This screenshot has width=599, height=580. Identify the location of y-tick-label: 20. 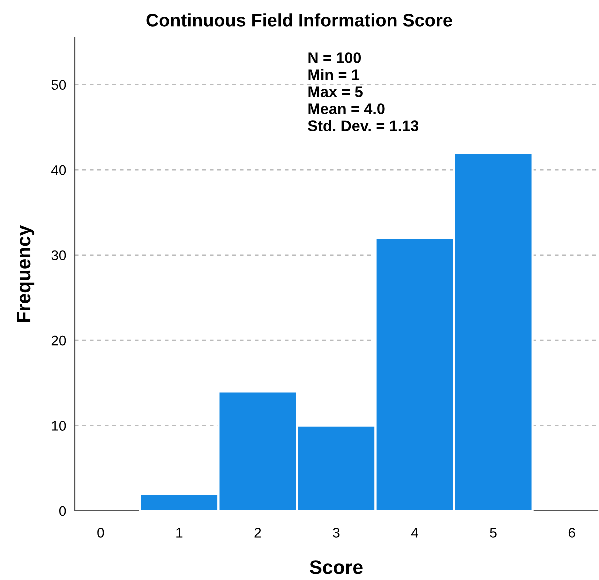
(59, 341).